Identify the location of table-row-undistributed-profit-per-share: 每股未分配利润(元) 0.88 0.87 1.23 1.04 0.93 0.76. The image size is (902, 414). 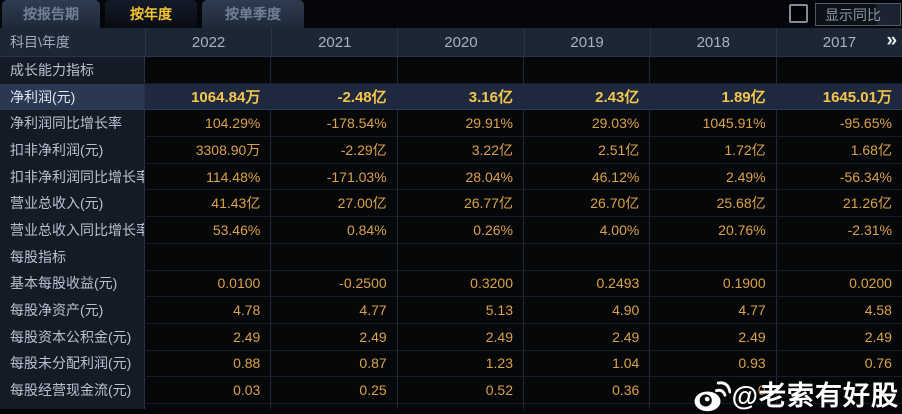
(451, 364).